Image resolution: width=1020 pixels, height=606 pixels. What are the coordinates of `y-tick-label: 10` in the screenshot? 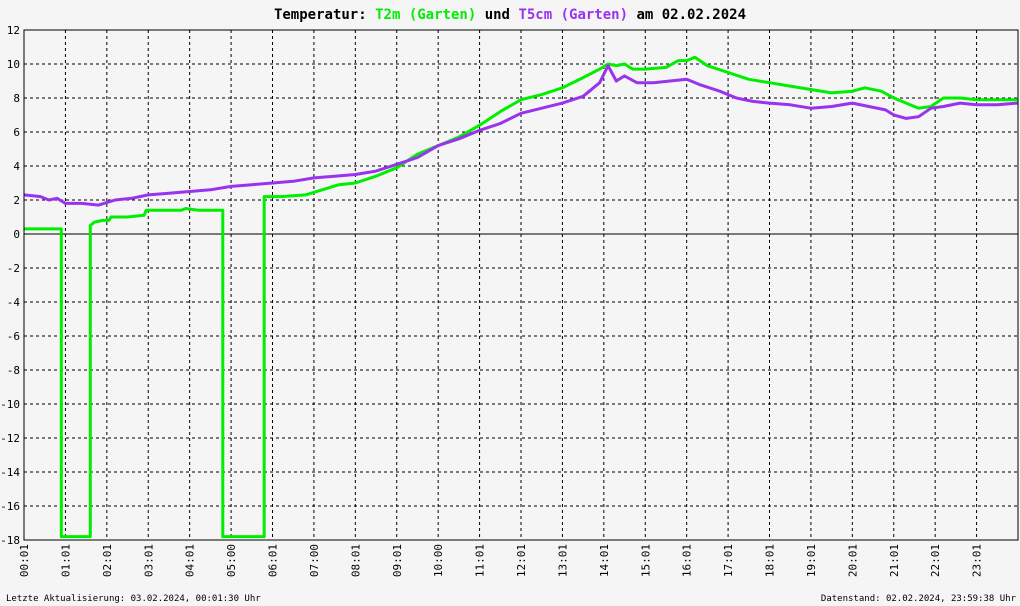 It's located at (13, 64).